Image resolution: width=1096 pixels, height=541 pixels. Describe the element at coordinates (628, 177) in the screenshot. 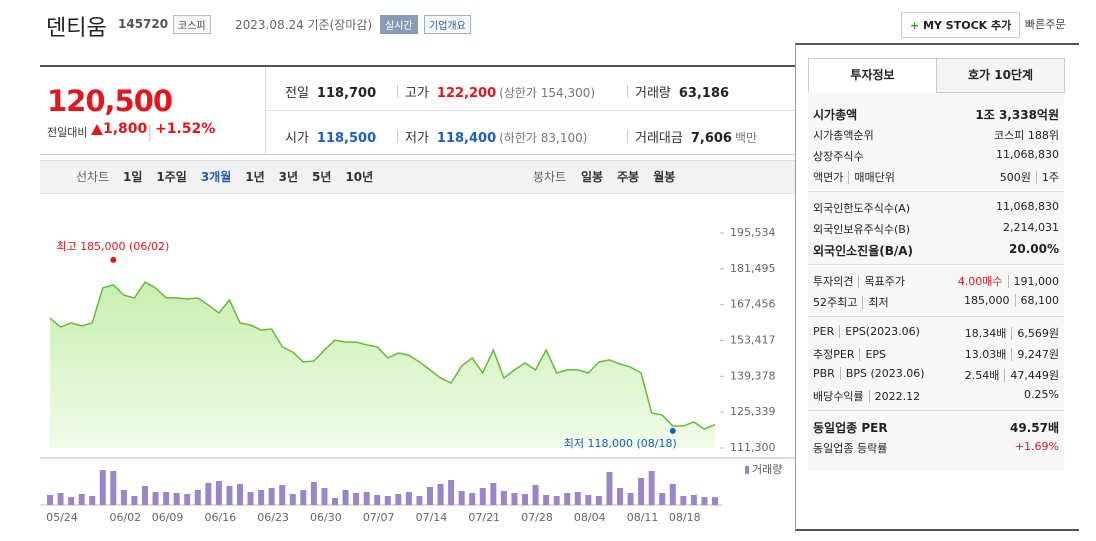

I see `tab: 주봉` at that location.